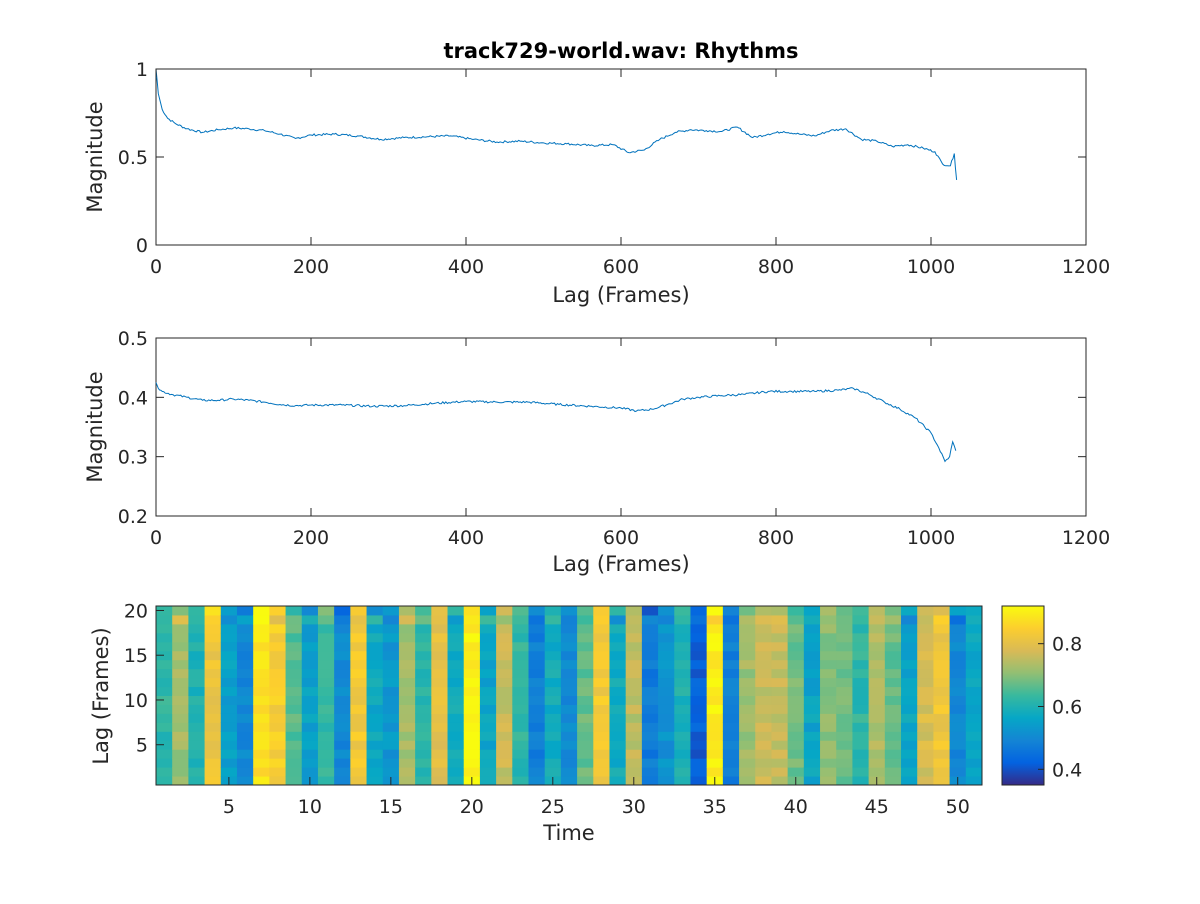  Describe the element at coordinates (133, 339) in the screenshot. I see `y-tick-label: 0.5` at that location.